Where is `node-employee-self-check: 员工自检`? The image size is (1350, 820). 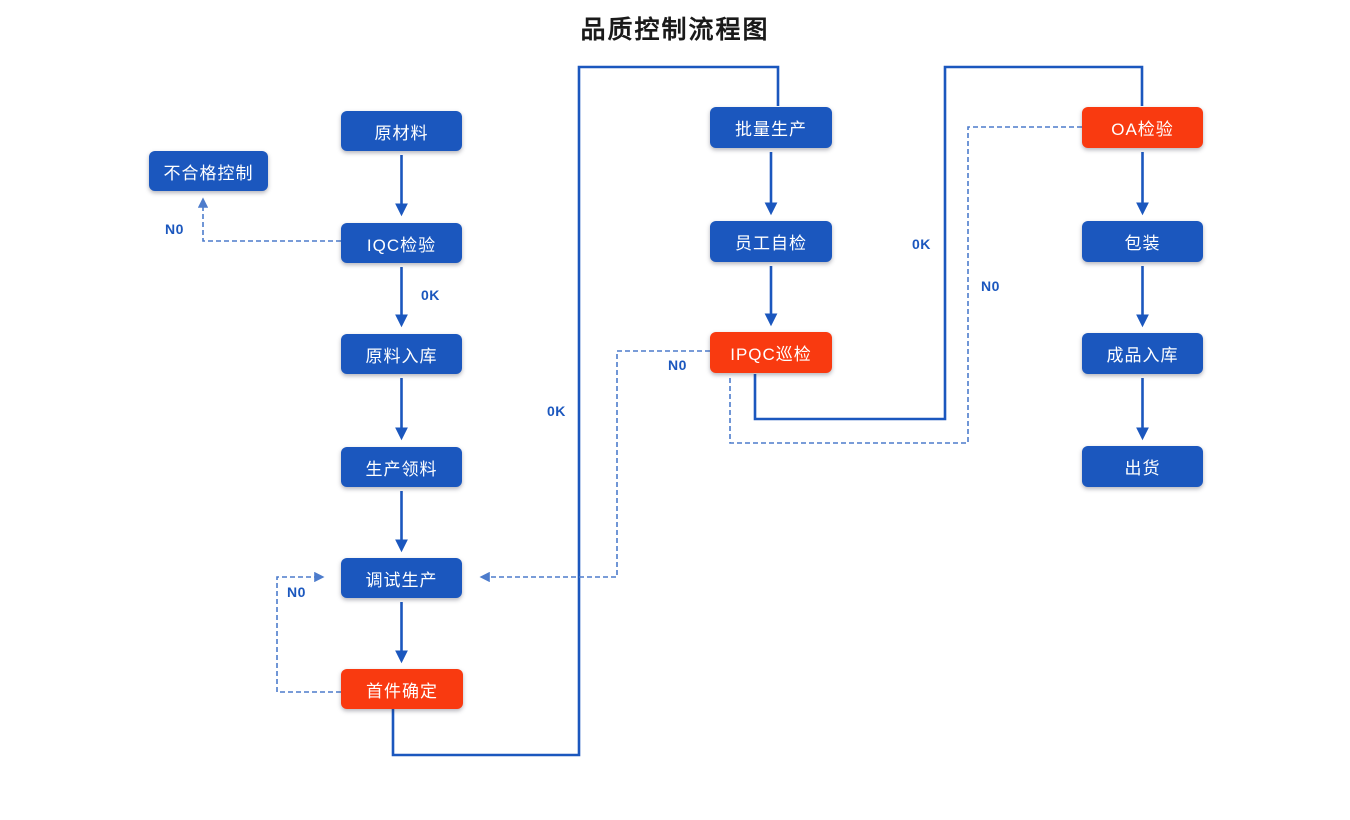 node-employee-self-check: 员工自检 is located at coordinates (771, 241).